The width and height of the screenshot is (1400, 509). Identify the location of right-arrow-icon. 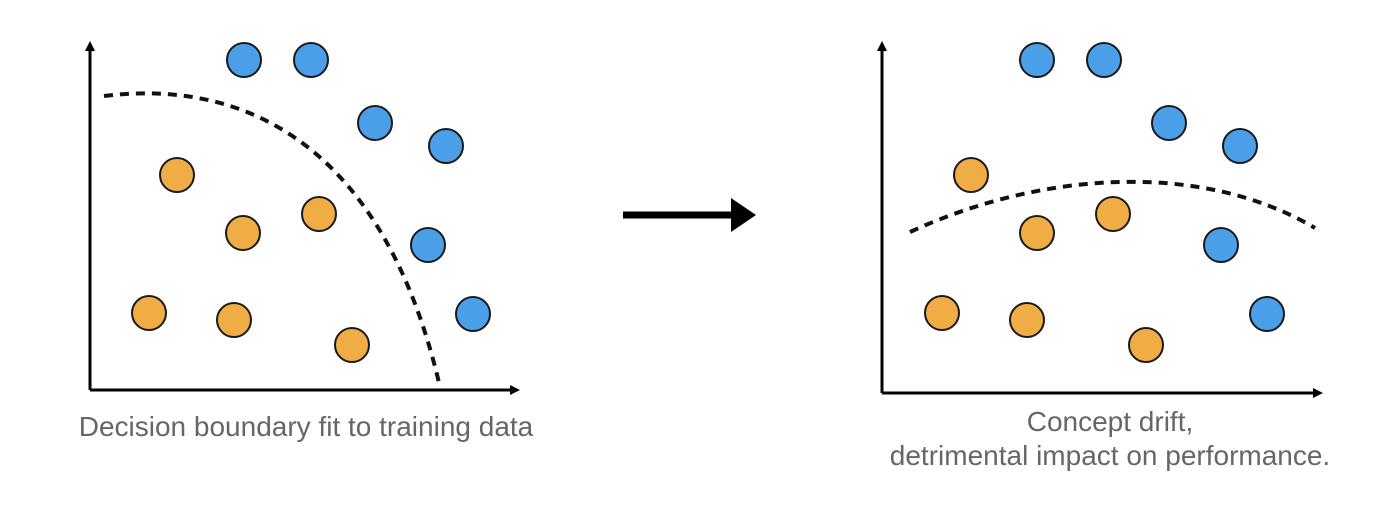
(689, 215).